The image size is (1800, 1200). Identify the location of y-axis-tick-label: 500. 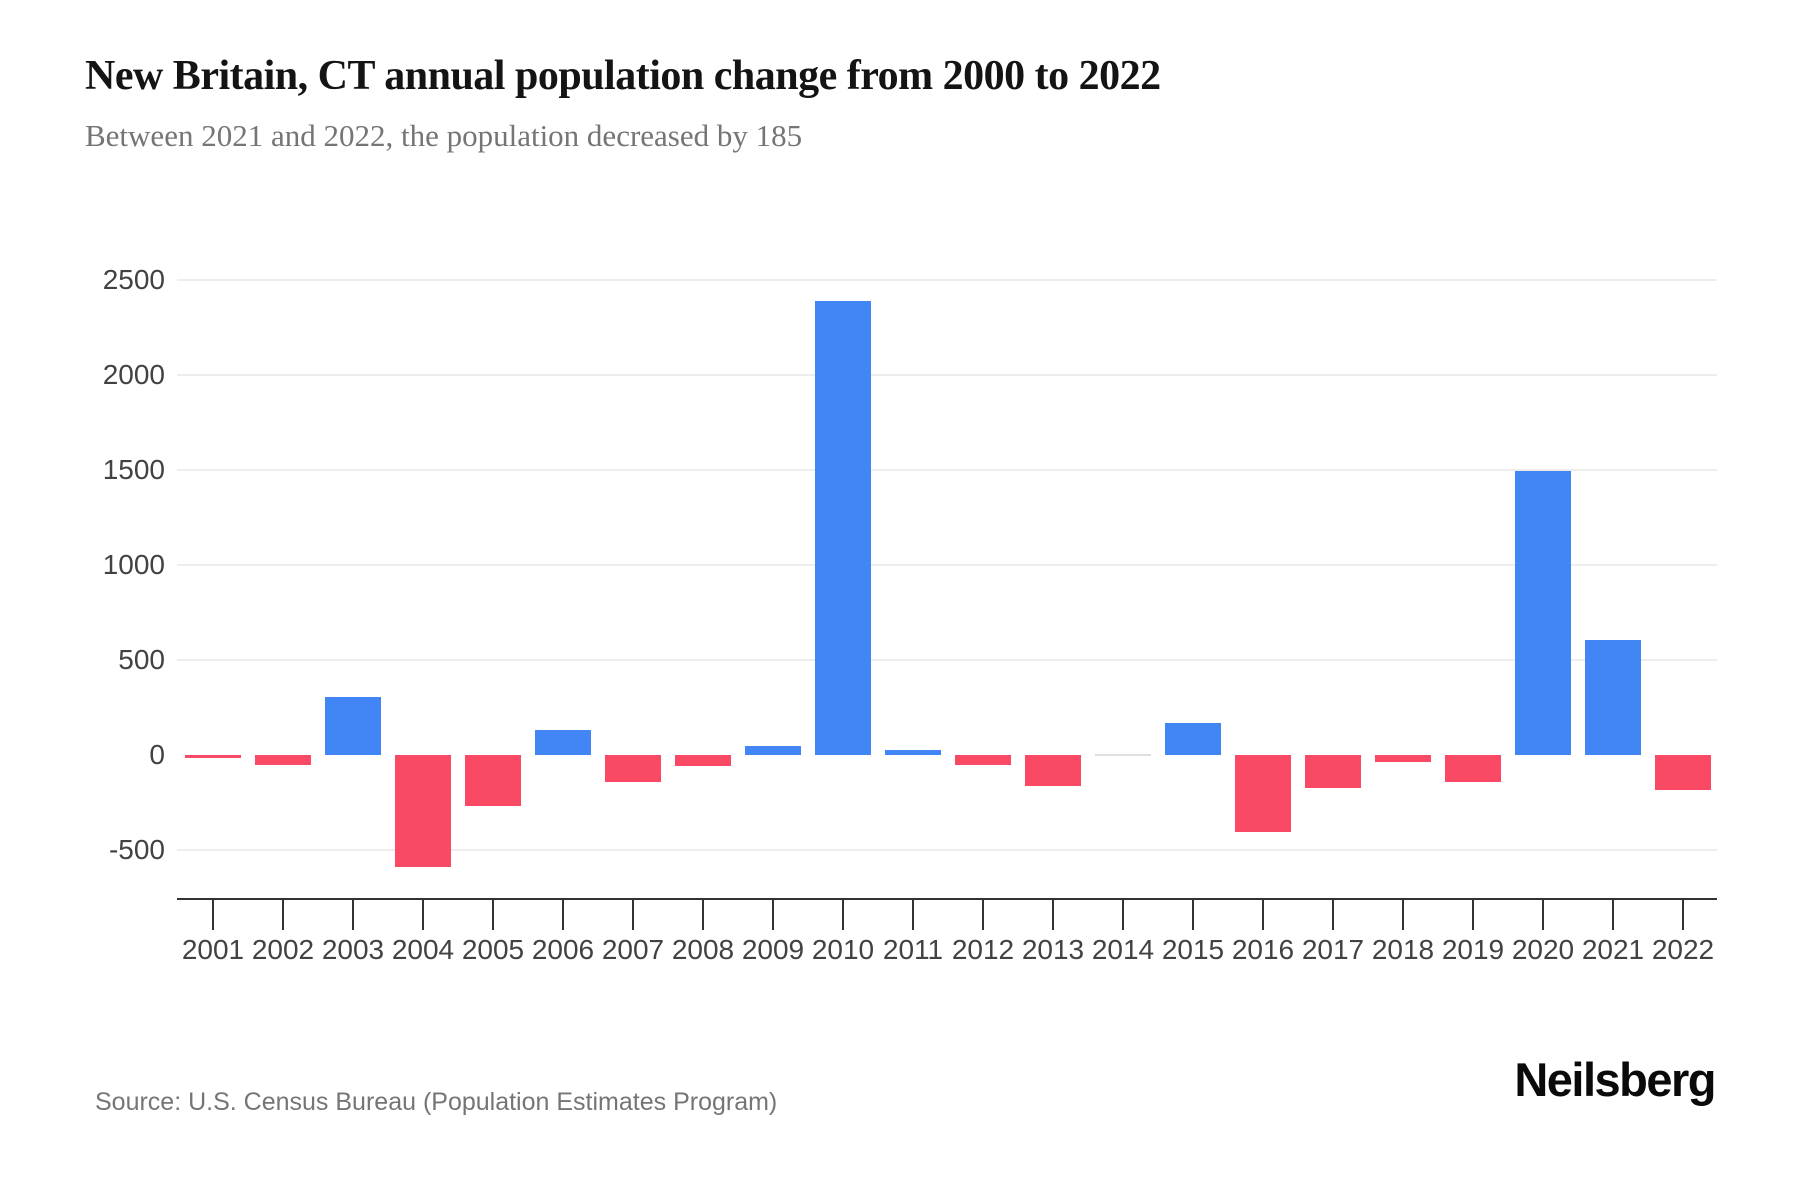
(141, 659).